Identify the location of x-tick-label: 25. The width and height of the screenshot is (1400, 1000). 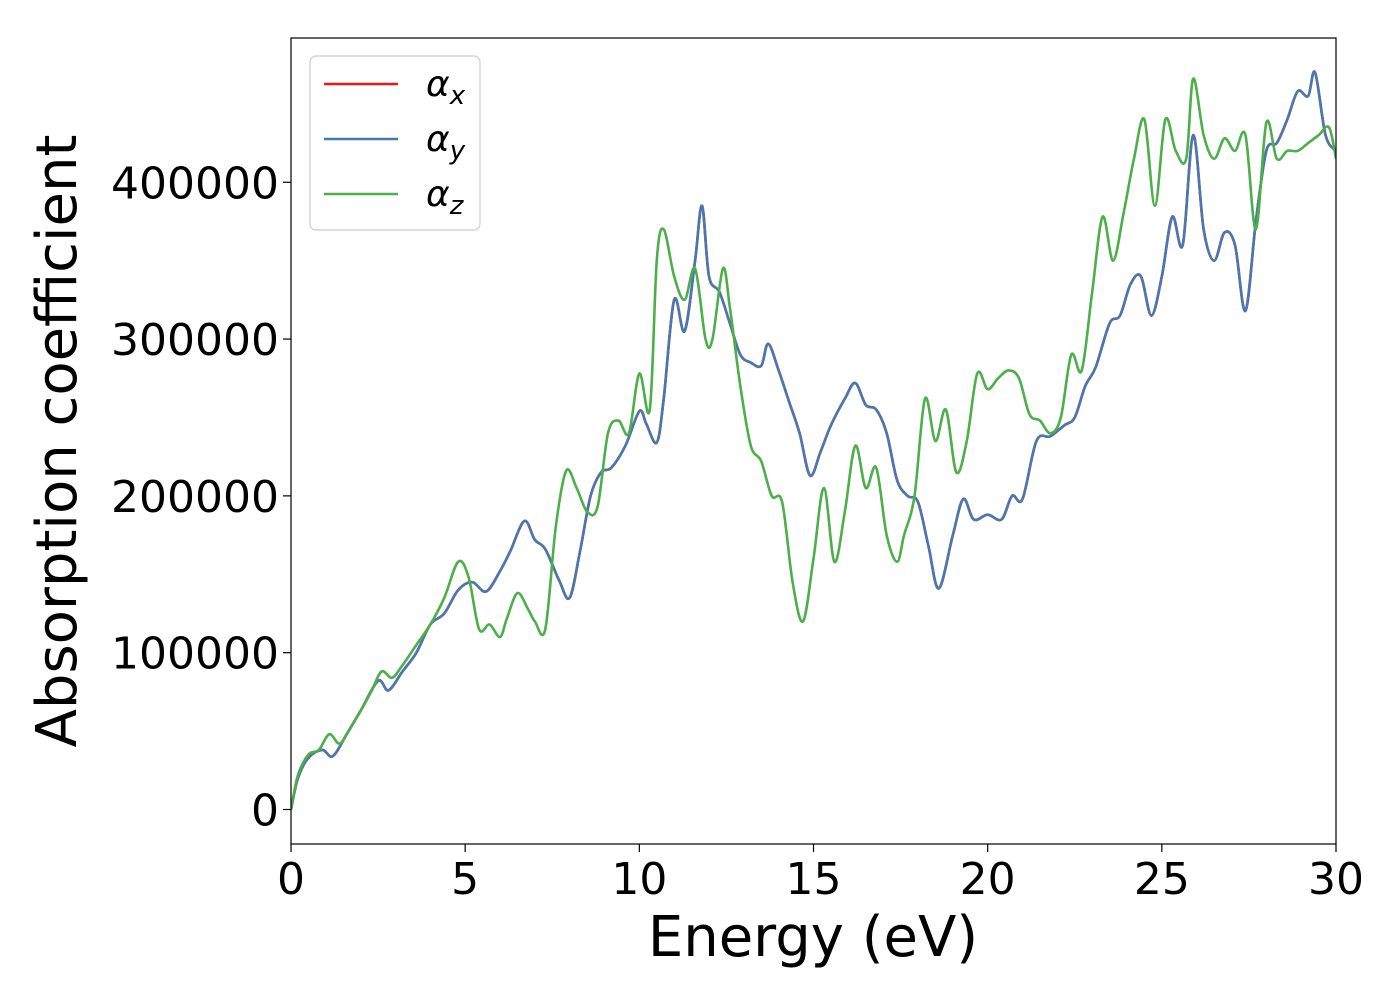
(1162, 879).